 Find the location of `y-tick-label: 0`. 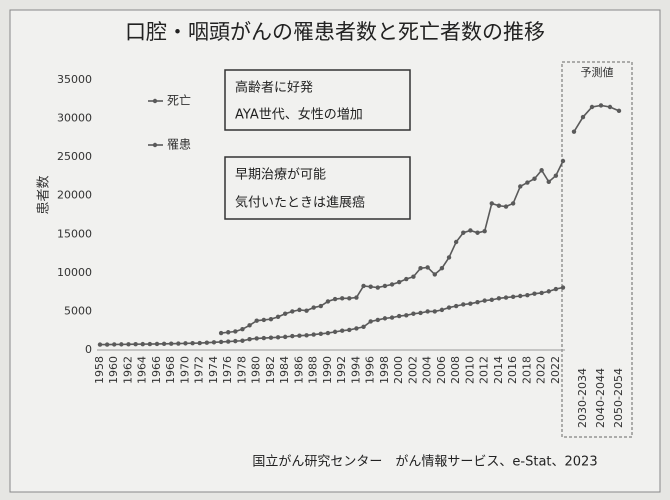

y-tick-label: 0 is located at coordinates (88, 349).